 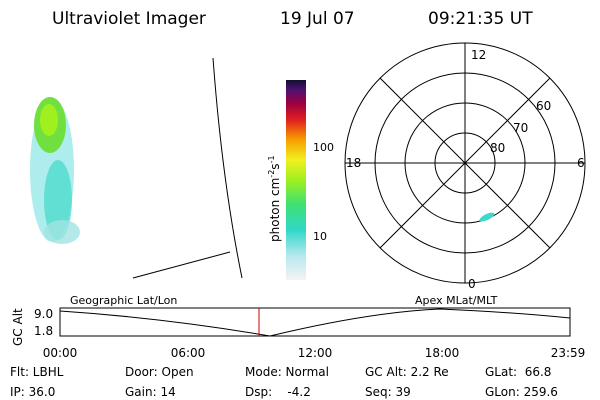 What do you see at coordinates (543, 106) in the screenshot?
I see `lat-label: 60` at bounding box center [543, 106].